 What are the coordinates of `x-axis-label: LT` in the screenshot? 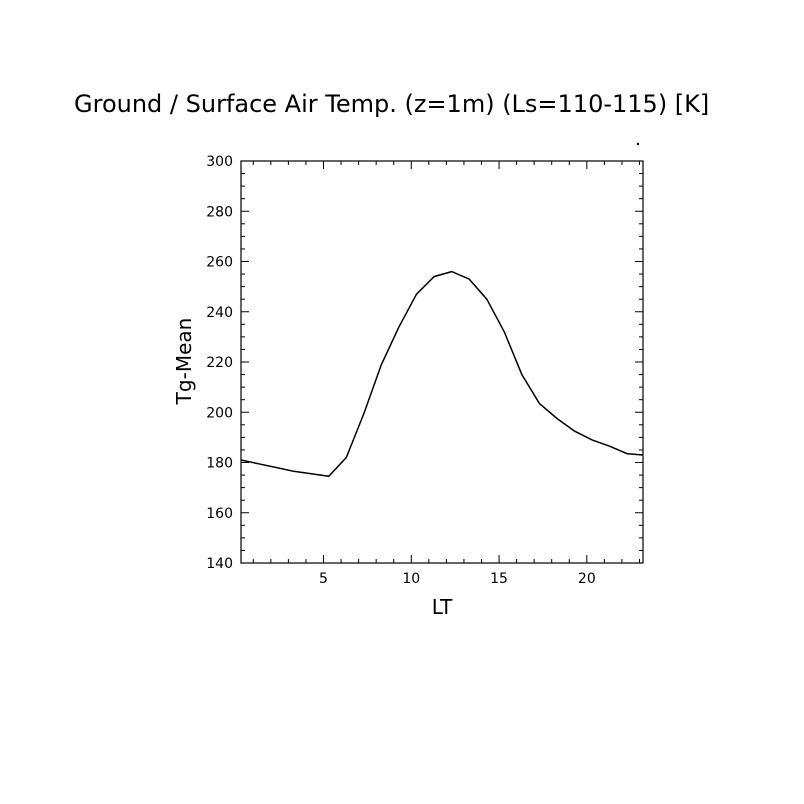 It's located at (442, 607).